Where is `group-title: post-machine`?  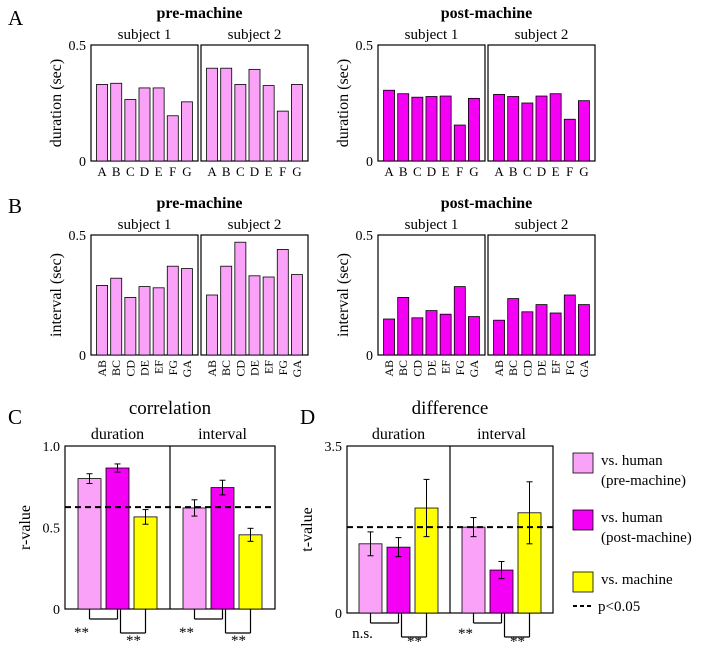 group-title: post-machine is located at coordinates (487, 203).